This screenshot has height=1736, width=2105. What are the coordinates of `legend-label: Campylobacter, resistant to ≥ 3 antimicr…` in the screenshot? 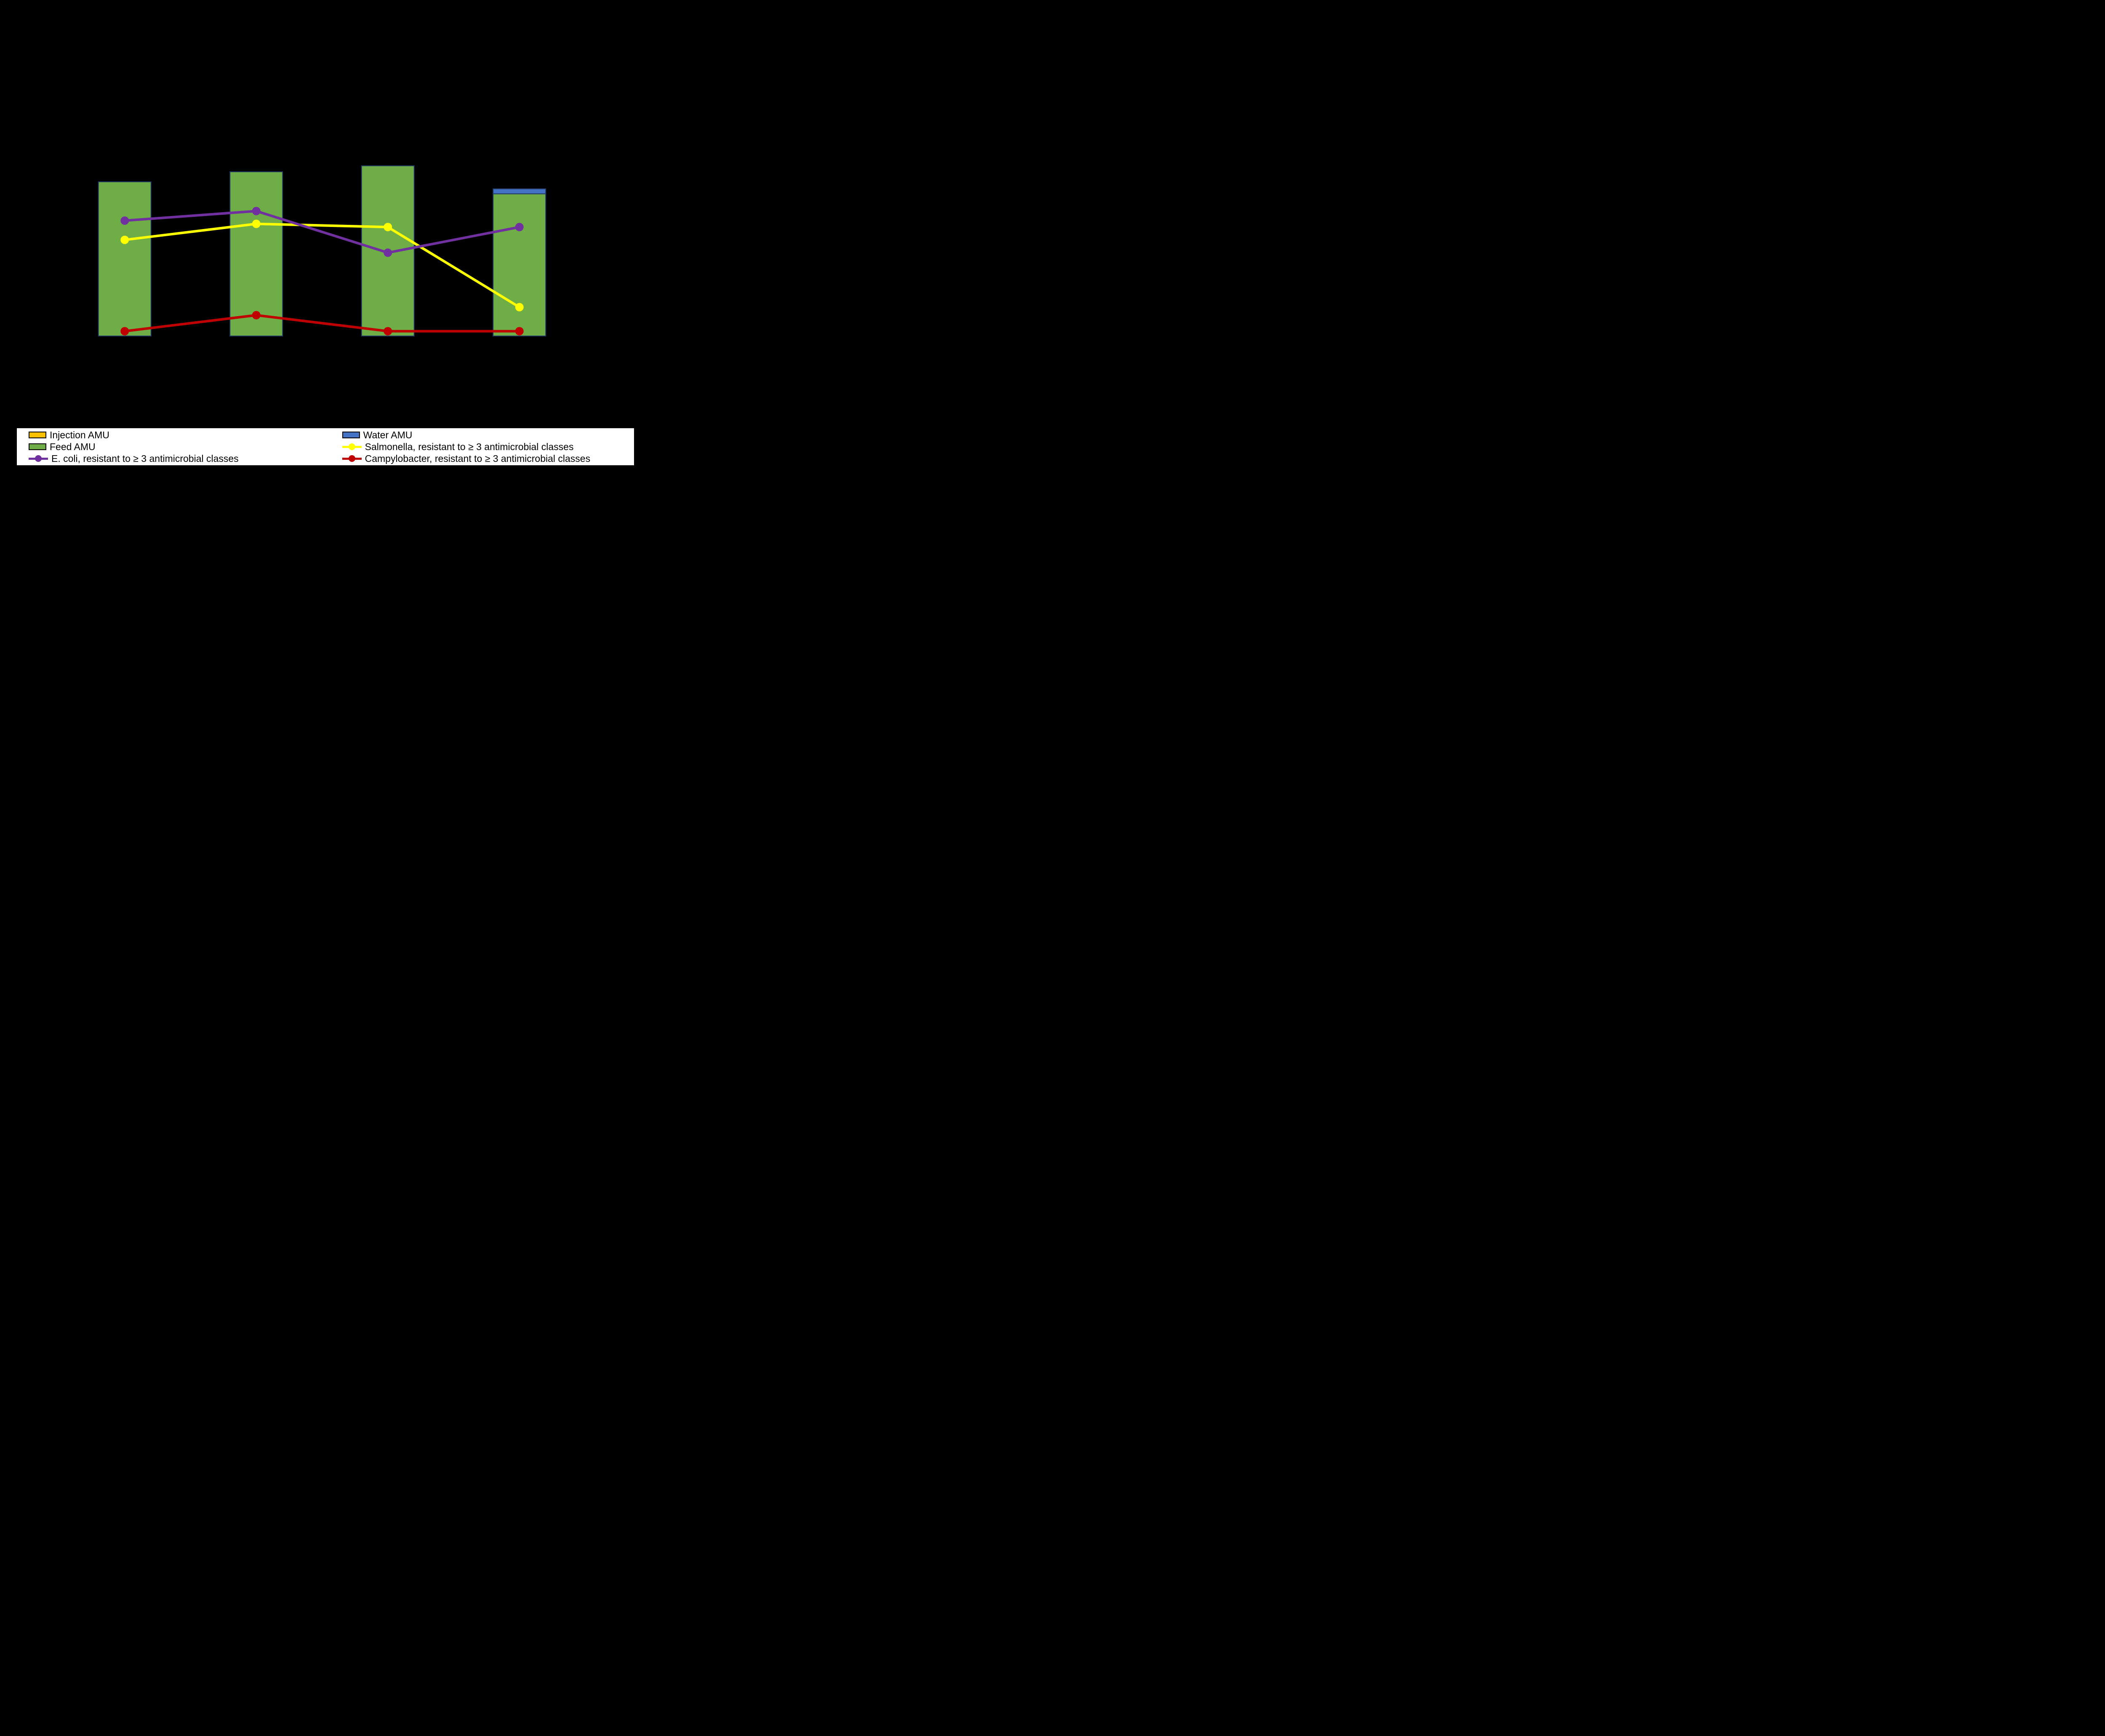 It's located at (478, 458).